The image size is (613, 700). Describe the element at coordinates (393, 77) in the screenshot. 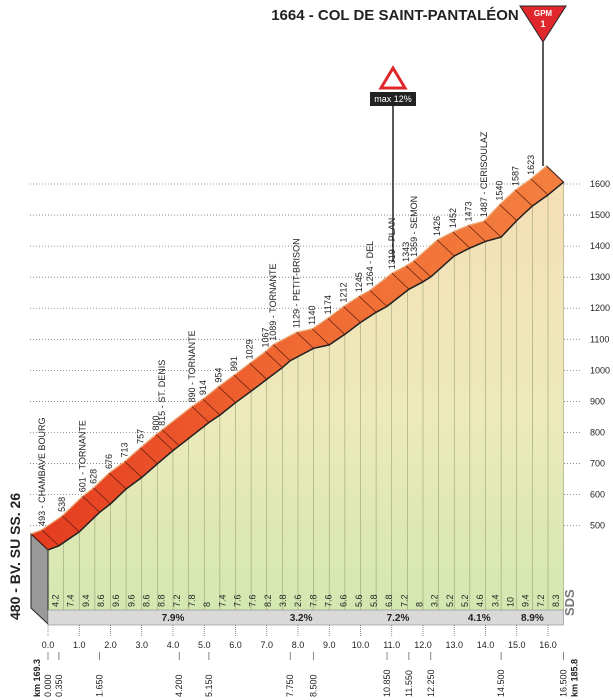

I see `warning-sign` at that location.